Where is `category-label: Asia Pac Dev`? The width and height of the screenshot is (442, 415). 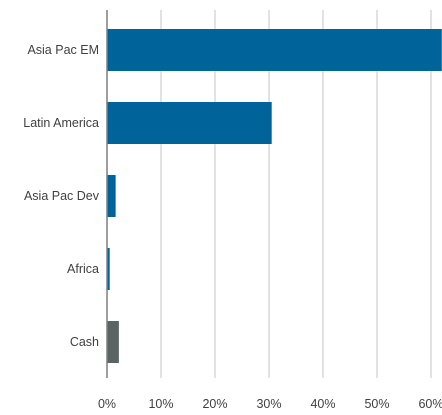
category-label: Asia Pac Dev is located at coordinates (62, 196).